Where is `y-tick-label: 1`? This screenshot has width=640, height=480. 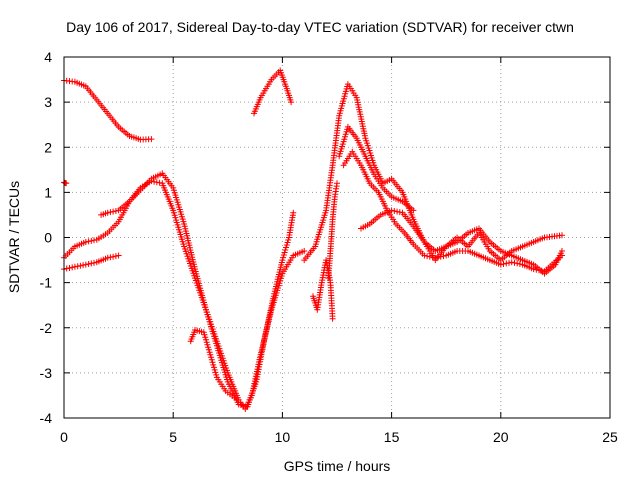
y-tick-label: 1 is located at coordinates (48, 192).